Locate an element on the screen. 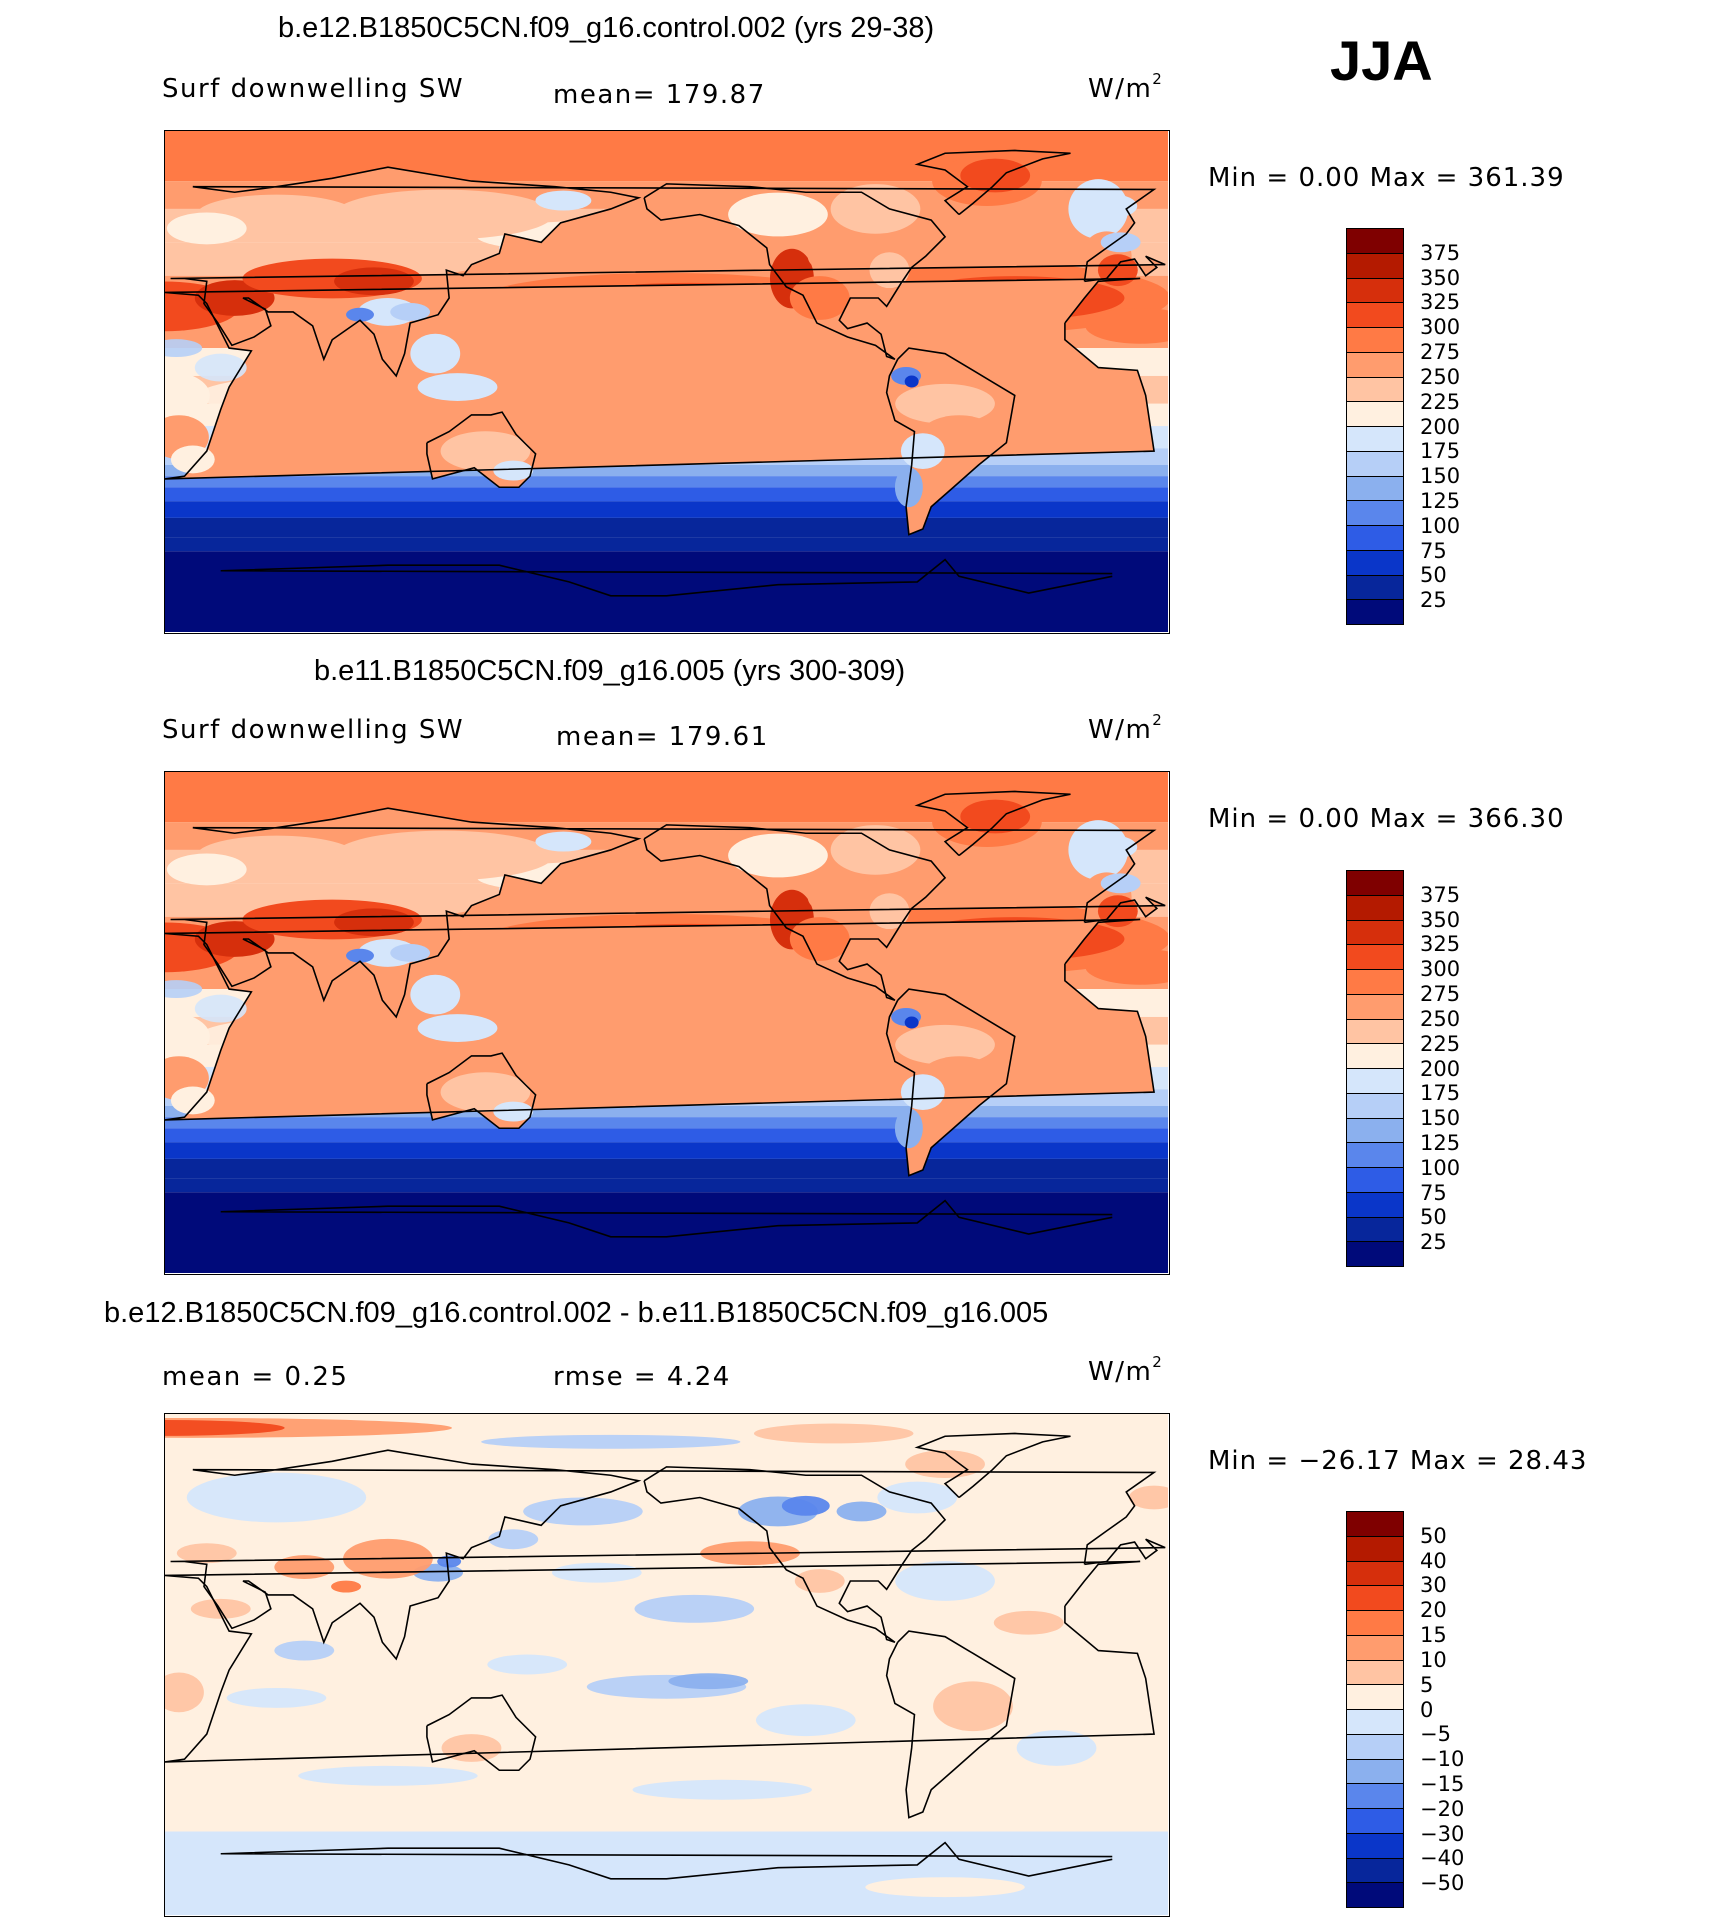 The height and width of the screenshot is (1919, 1710). panel-3-colorbar is located at coordinates (1375, 1709).